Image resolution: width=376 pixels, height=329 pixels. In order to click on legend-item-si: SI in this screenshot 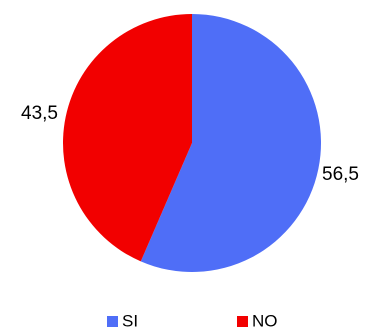, I will do `click(122, 320)`.